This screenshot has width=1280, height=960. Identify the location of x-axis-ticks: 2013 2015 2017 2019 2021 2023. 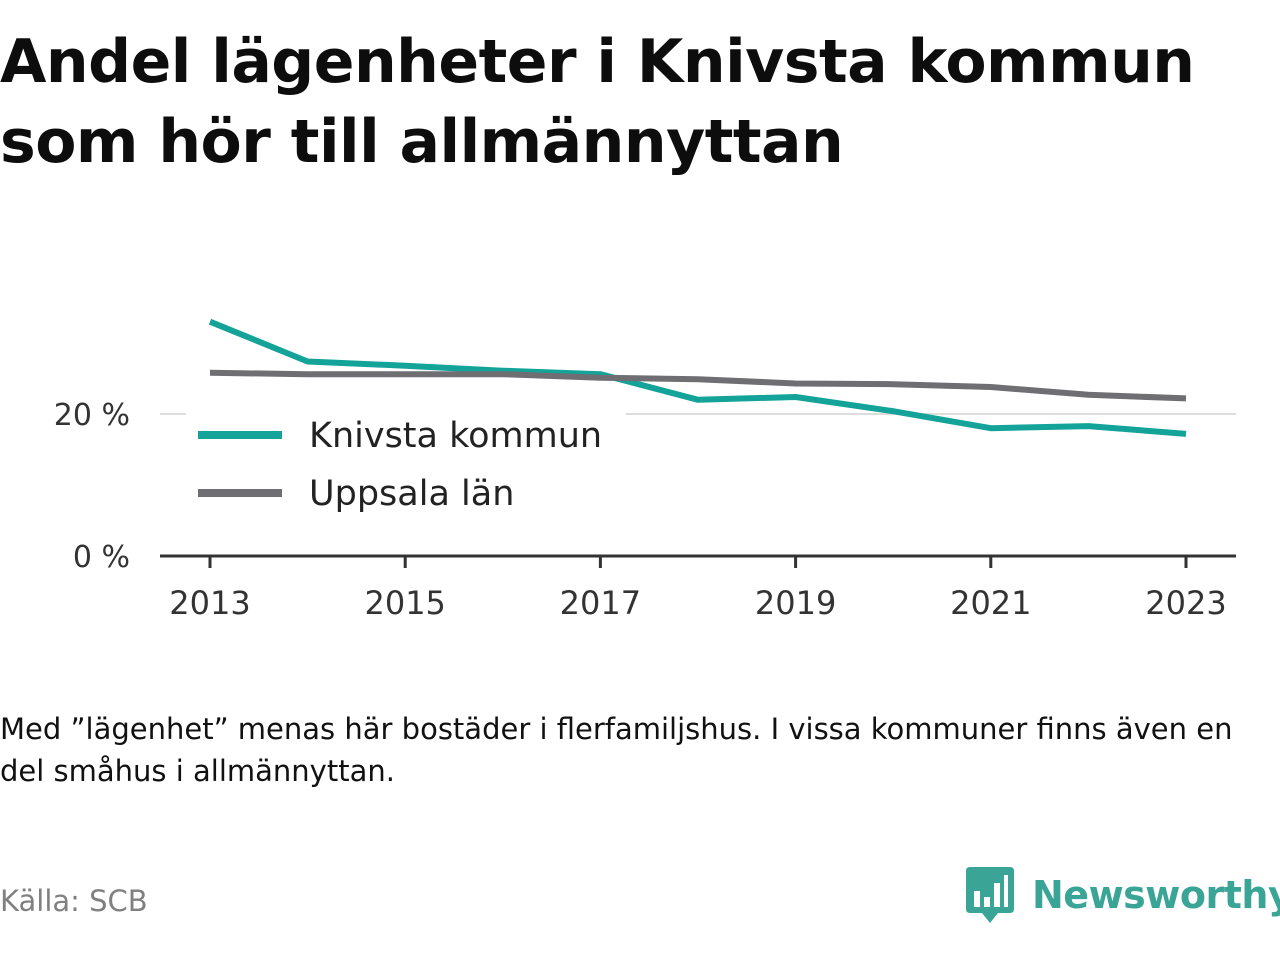
(698, 589).